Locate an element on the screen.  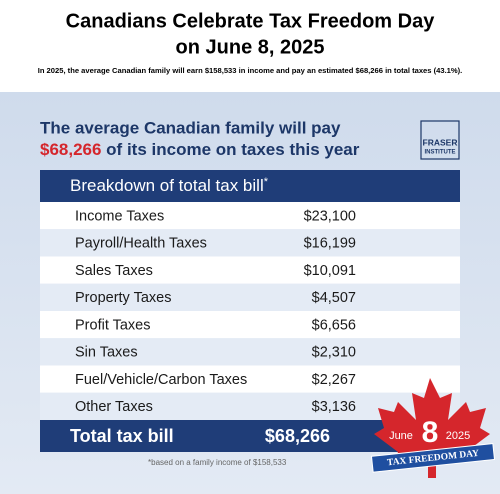
table-heading-mark: * is located at coordinates (266, 182).